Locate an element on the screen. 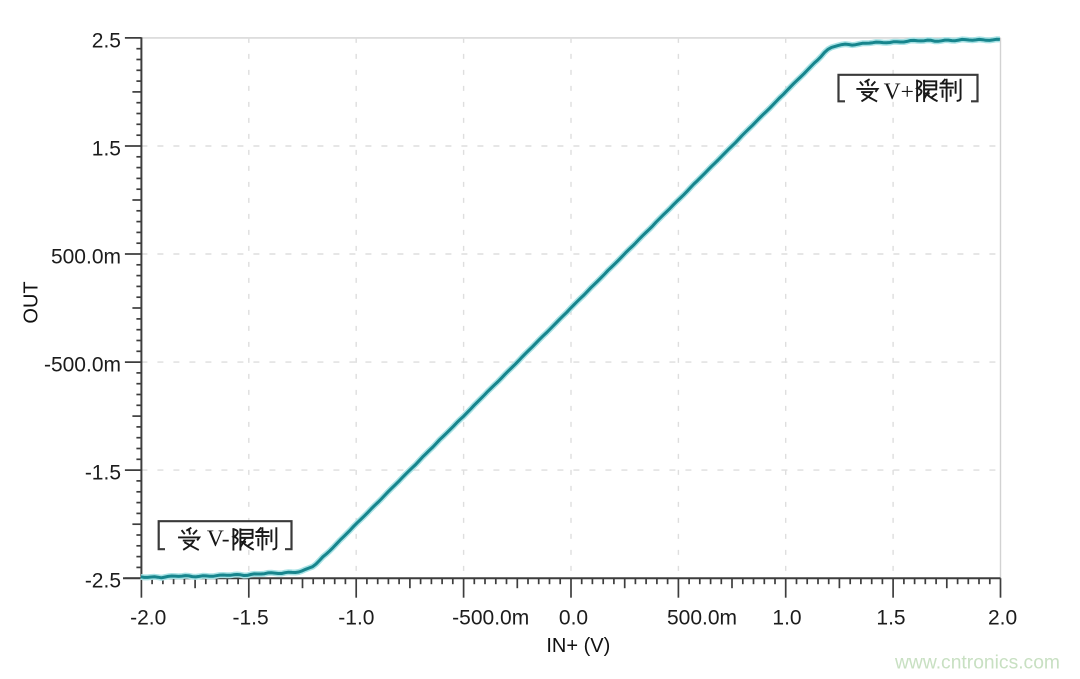 The height and width of the screenshot is (679, 1080). svg-text: -1.0 is located at coordinates (356, 618).